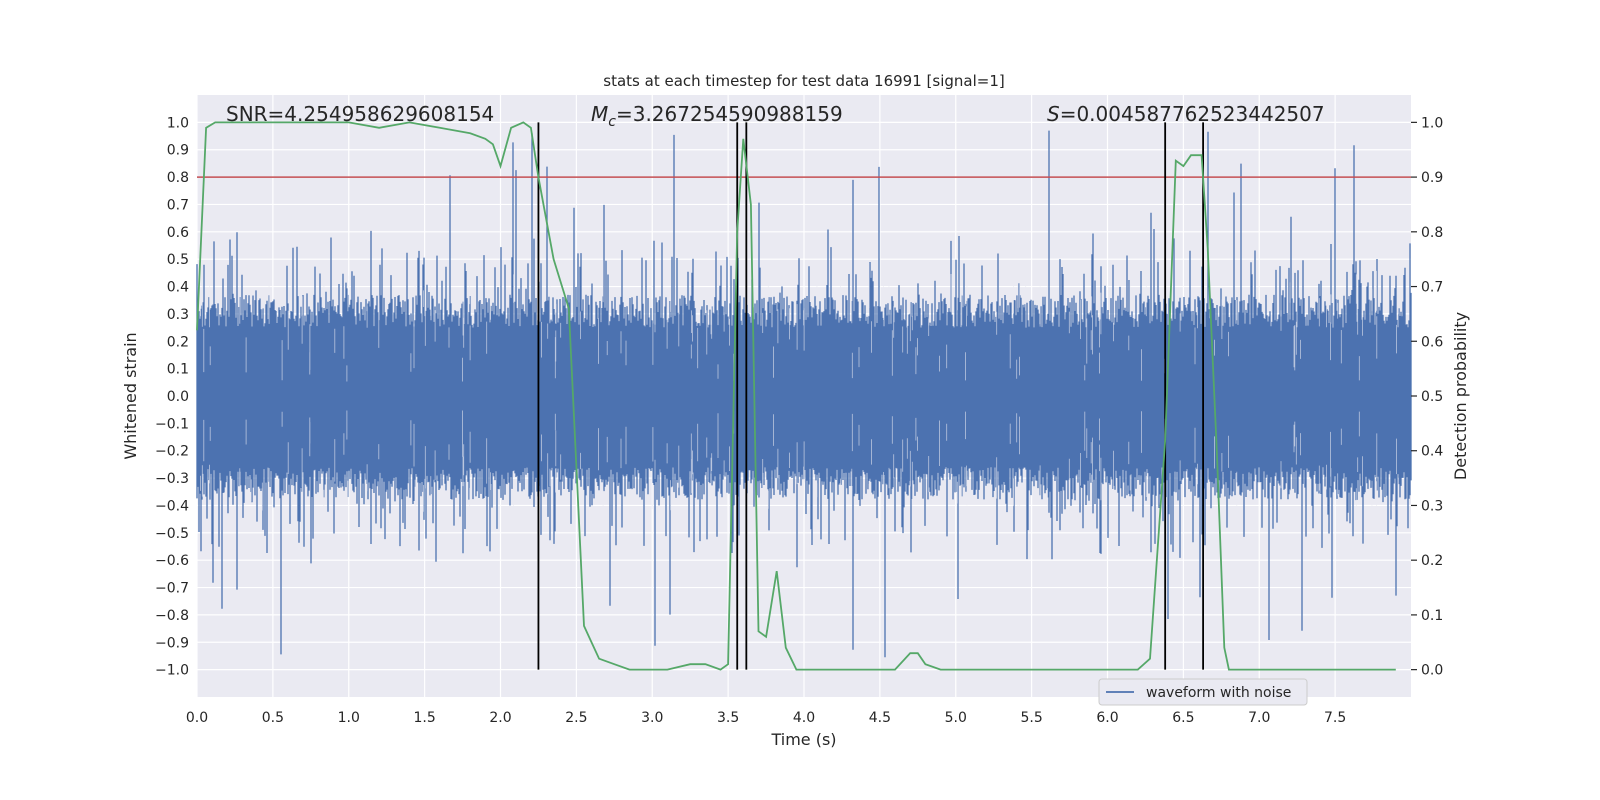 The image size is (1600, 800). I want to click on x-tick-label: 1.0, so click(349, 718).